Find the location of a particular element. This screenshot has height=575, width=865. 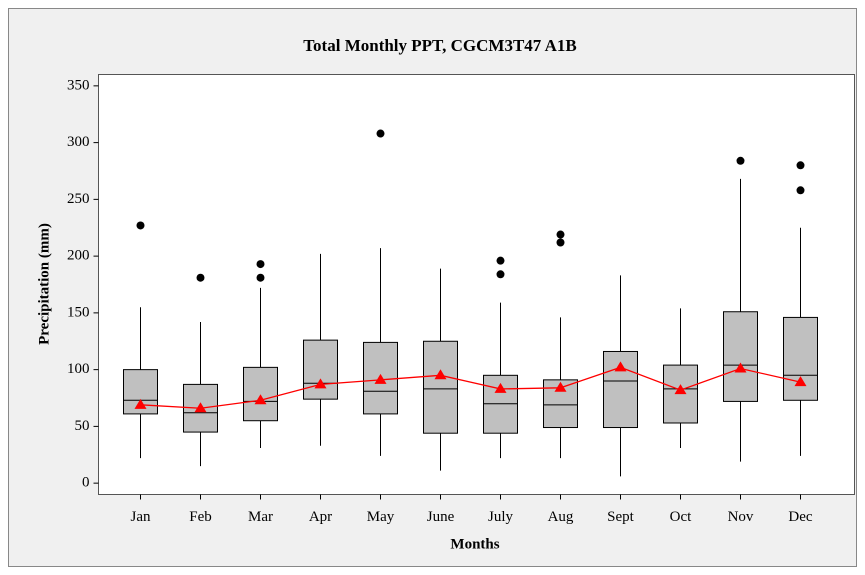

x-tick-label: Dec is located at coordinates (800, 517).